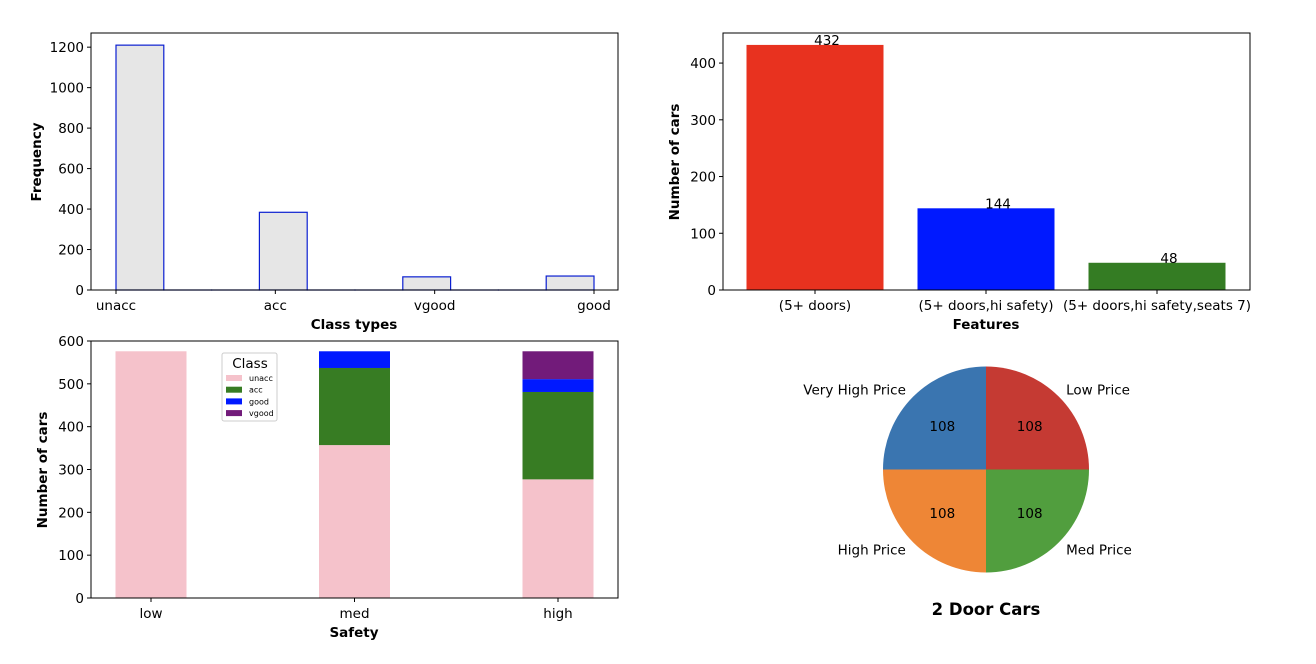  I want to click on y-tick-label: 800, so click(71, 129).